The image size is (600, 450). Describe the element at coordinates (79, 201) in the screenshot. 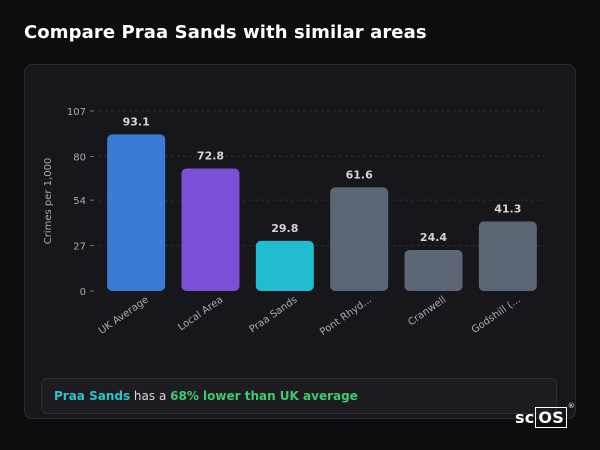

I see `y-tick-label-2: 54` at that location.